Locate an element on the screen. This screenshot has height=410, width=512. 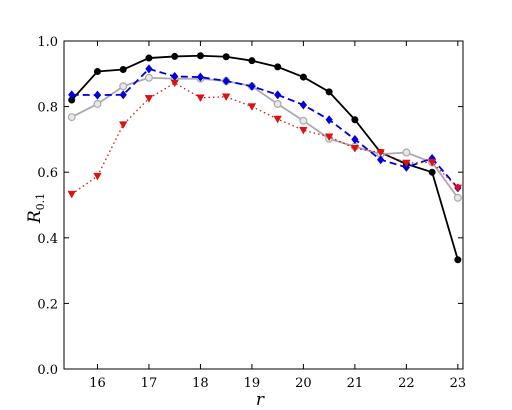
x-tick-label: 20 is located at coordinates (303, 383).